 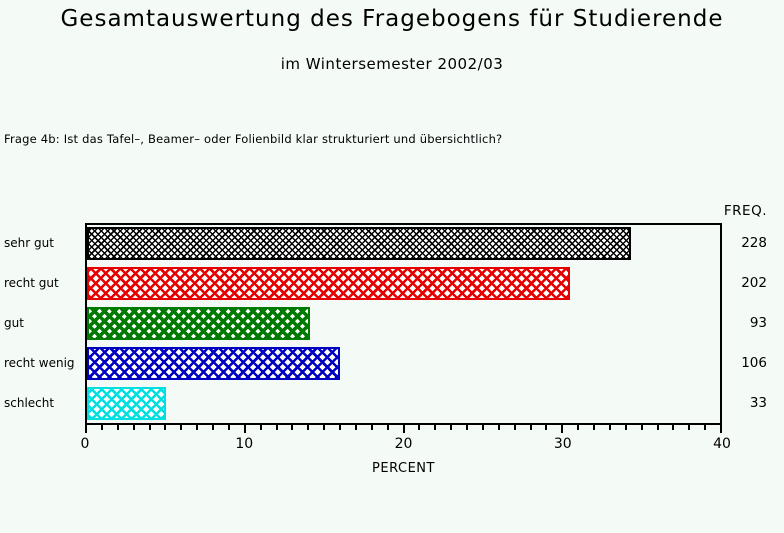 What do you see at coordinates (244, 444) in the screenshot?
I see `x-tick-label-10: 10` at bounding box center [244, 444].